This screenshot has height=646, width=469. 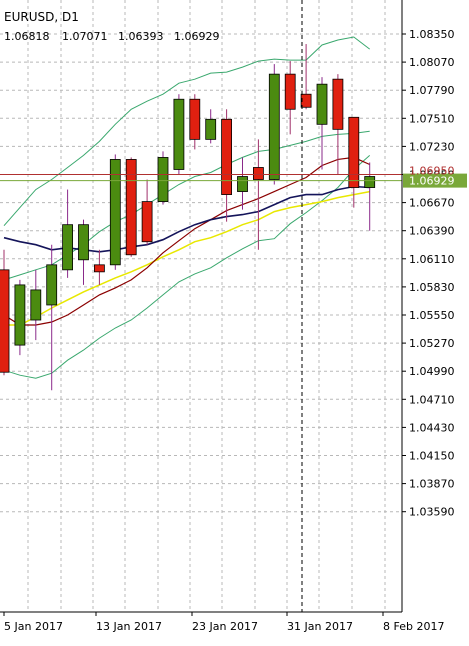 What do you see at coordinates (432, 34) in the screenshot?
I see `y-tick-label: 1.08350` at bounding box center [432, 34].